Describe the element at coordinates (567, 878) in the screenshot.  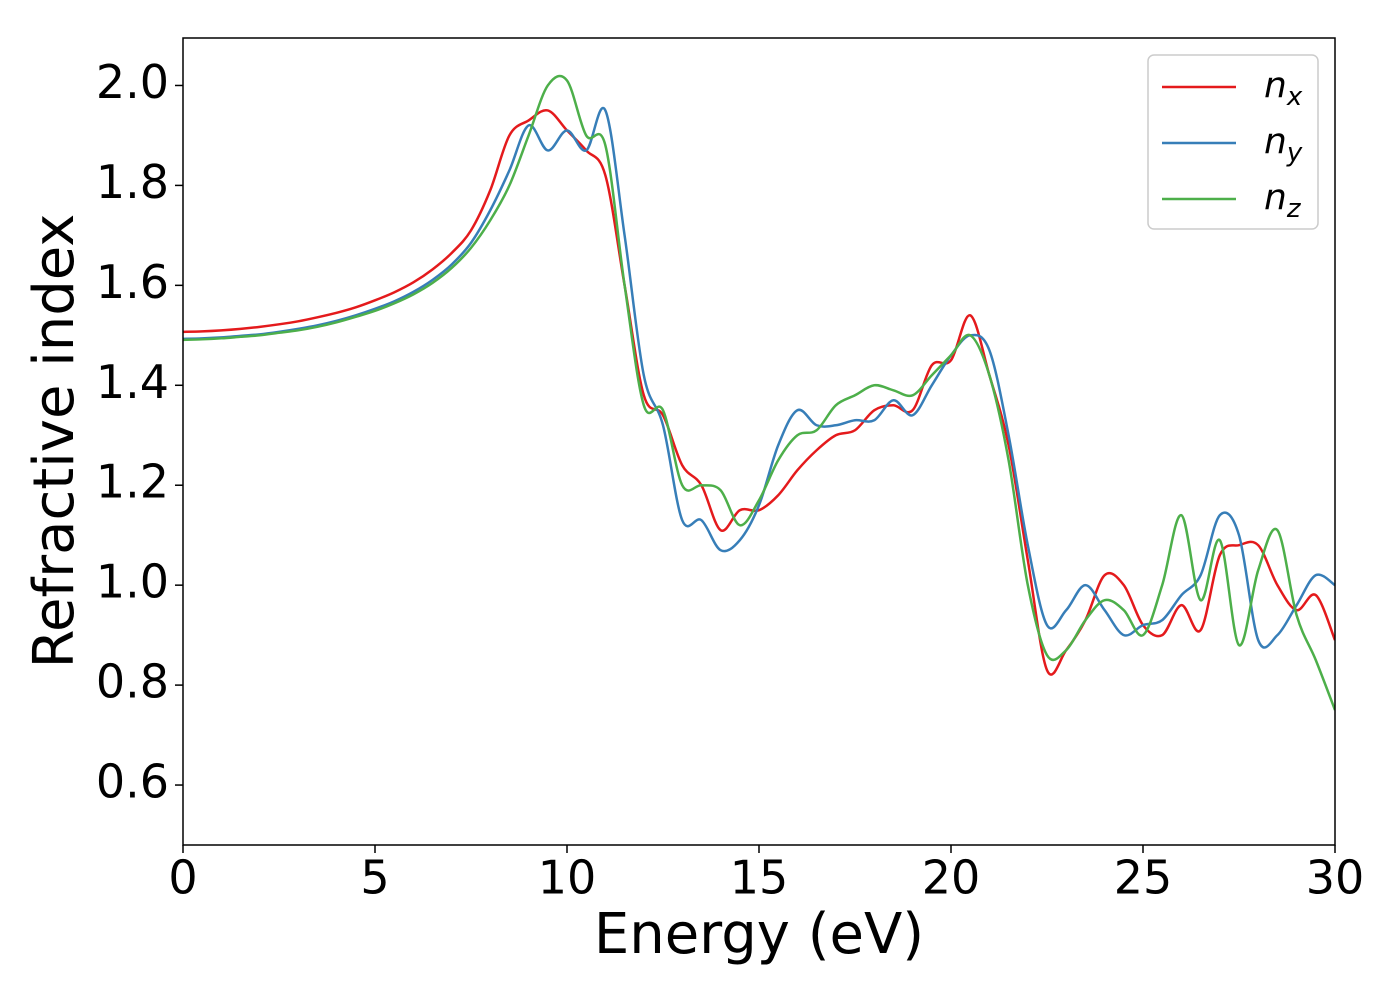
I see `x-tick-label: 10` at that location.